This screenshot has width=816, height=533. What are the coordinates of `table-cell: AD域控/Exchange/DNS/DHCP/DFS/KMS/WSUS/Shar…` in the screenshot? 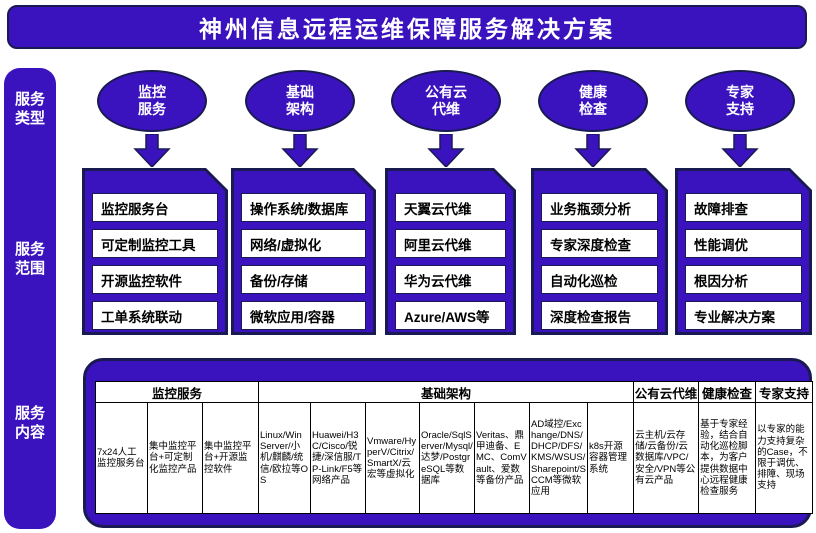 It's located at (559, 458).